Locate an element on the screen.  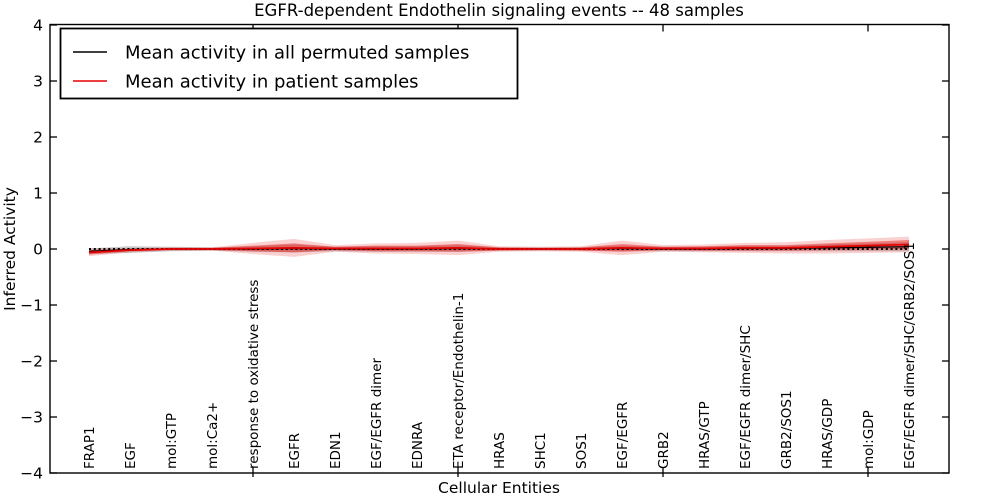
y-tick-label: 4 is located at coordinates (38, 26).